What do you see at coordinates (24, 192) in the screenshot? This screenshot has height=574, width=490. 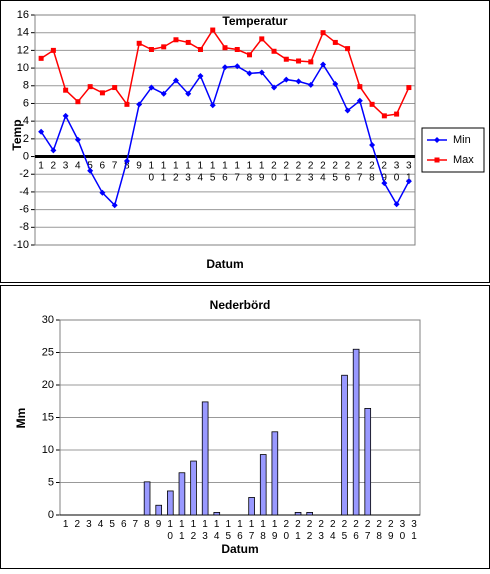 I see `y-tick-label: -4` at bounding box center [24, 192].